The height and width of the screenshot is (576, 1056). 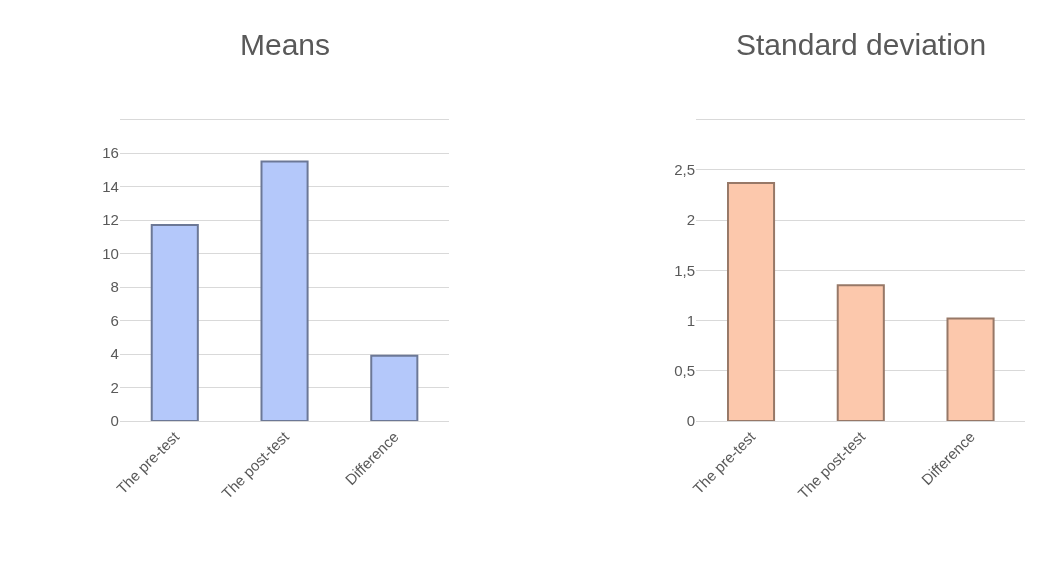 What do you see at coordinates (691, 320) in the screenshot?
I see `y-tick-label: 1` at bounding box center [691, 320].